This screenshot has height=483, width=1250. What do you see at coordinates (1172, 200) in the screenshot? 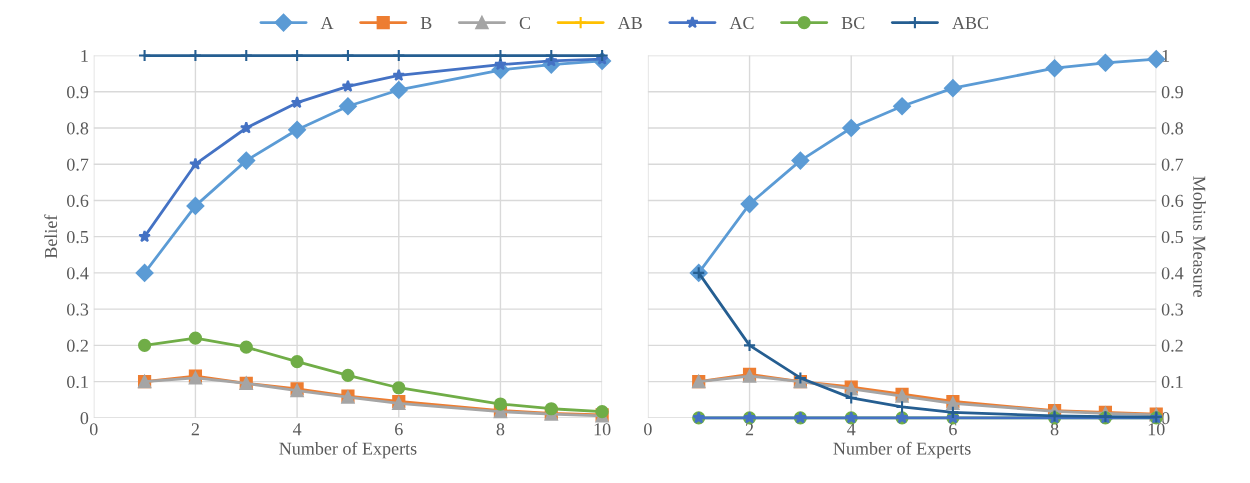
I see `y2-tick-label: 0.6` at bounding box center [1172, 200].